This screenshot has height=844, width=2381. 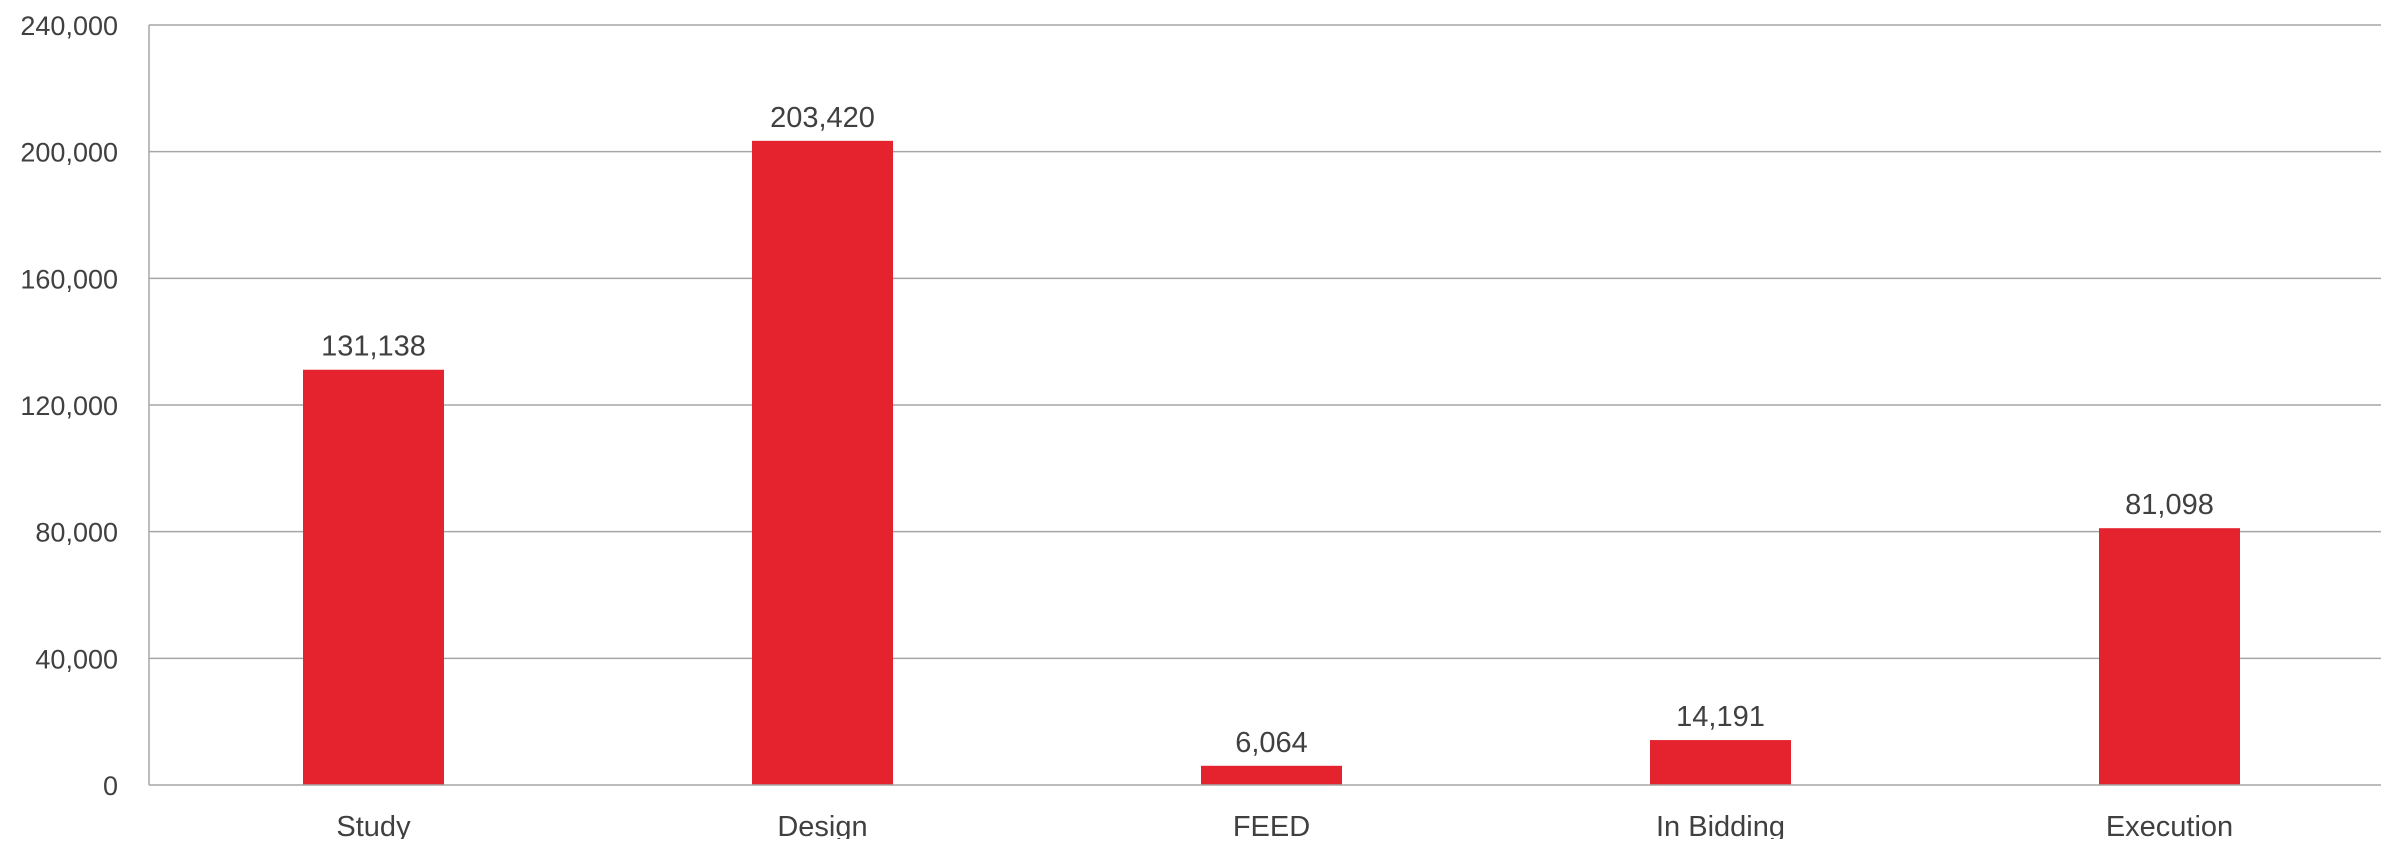 I want to click on data-label: 131,138, so click(x=373, y=347).